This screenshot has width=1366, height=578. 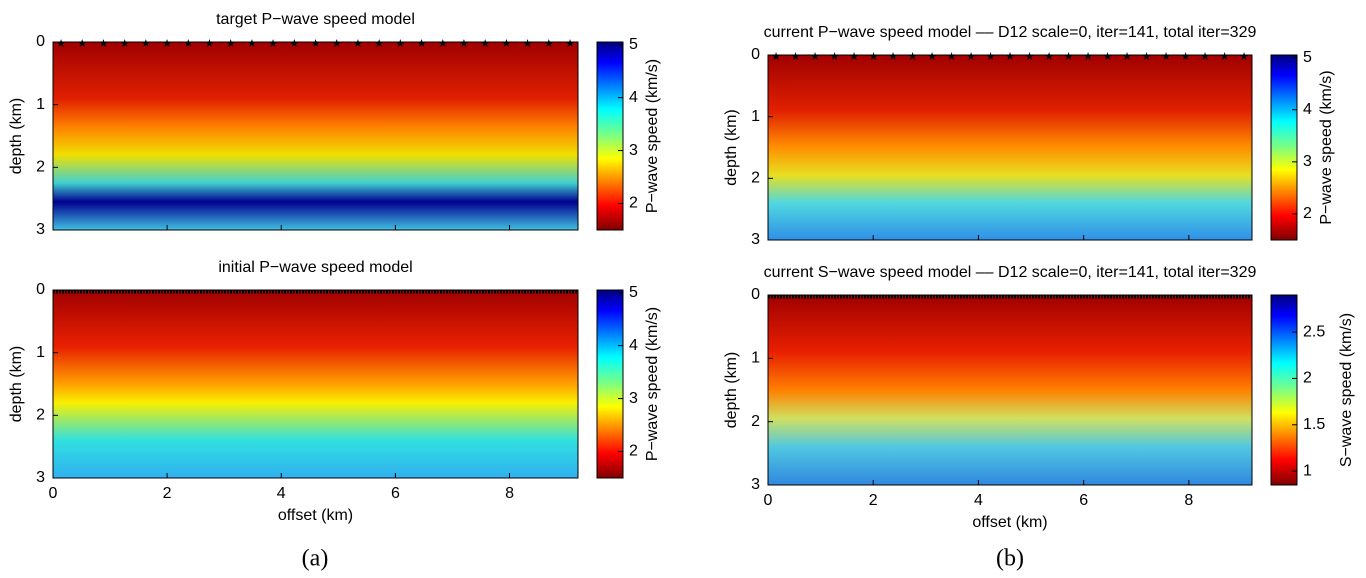 What do you see at coordinates (315, 267) in the screenshot?
I see `chart-title: initial P−wave speed model` at bounding box center [315, 267].